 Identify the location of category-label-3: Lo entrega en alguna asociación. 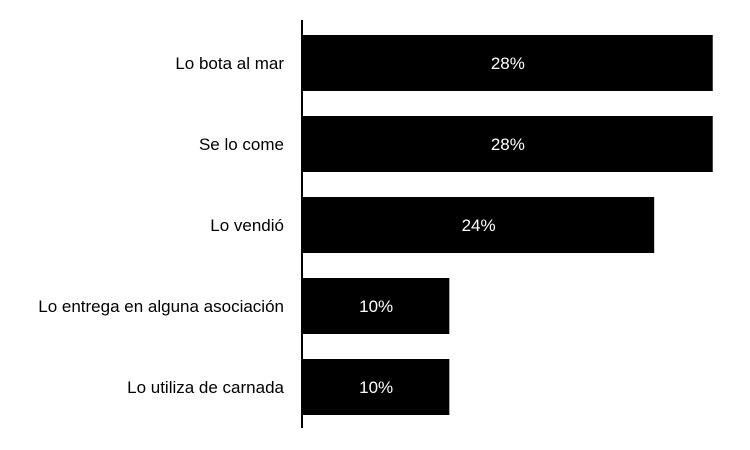
(161, 306).